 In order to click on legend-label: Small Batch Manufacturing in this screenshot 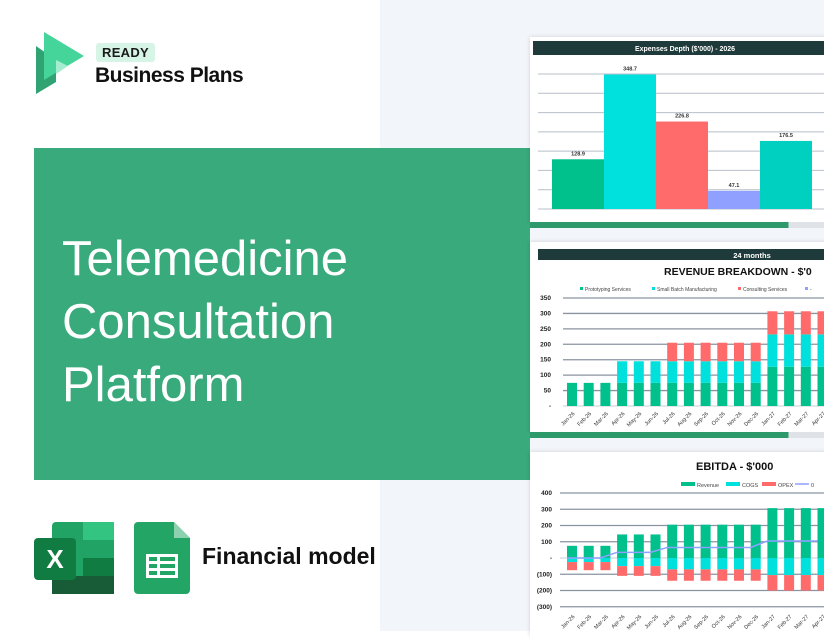, I will do `click(687, 290)`.